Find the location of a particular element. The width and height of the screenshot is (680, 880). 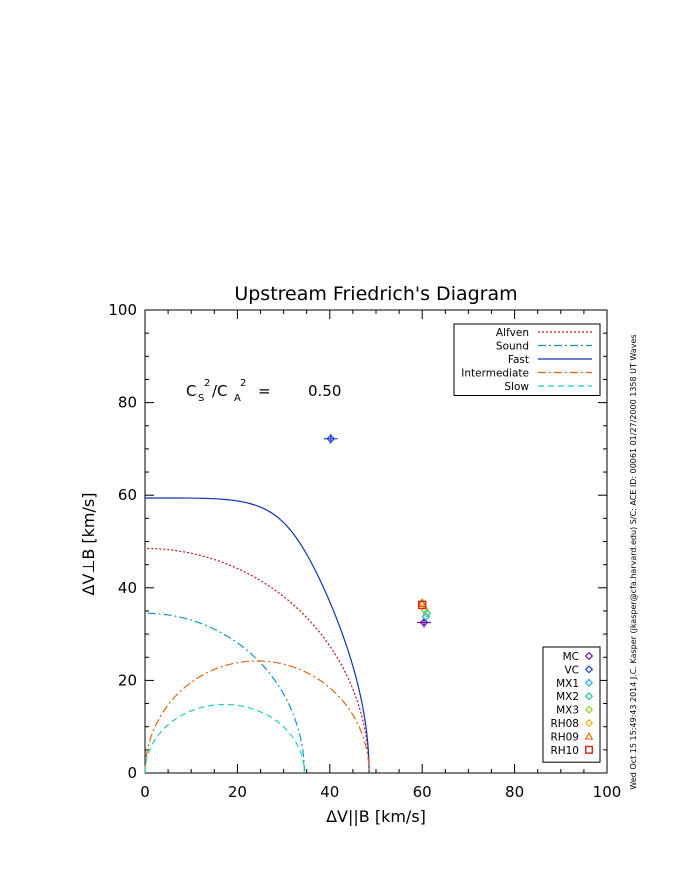

ratio-a-superscript: 2 is located at coordinates (243, 383).